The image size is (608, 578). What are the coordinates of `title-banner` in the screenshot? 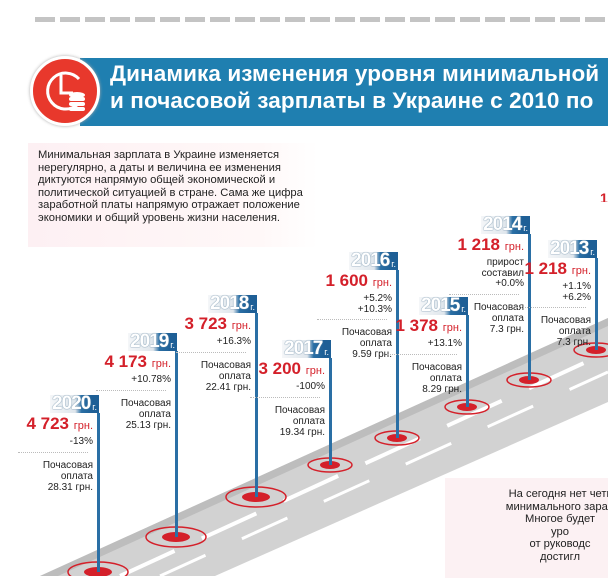 It's located at (344, 92).